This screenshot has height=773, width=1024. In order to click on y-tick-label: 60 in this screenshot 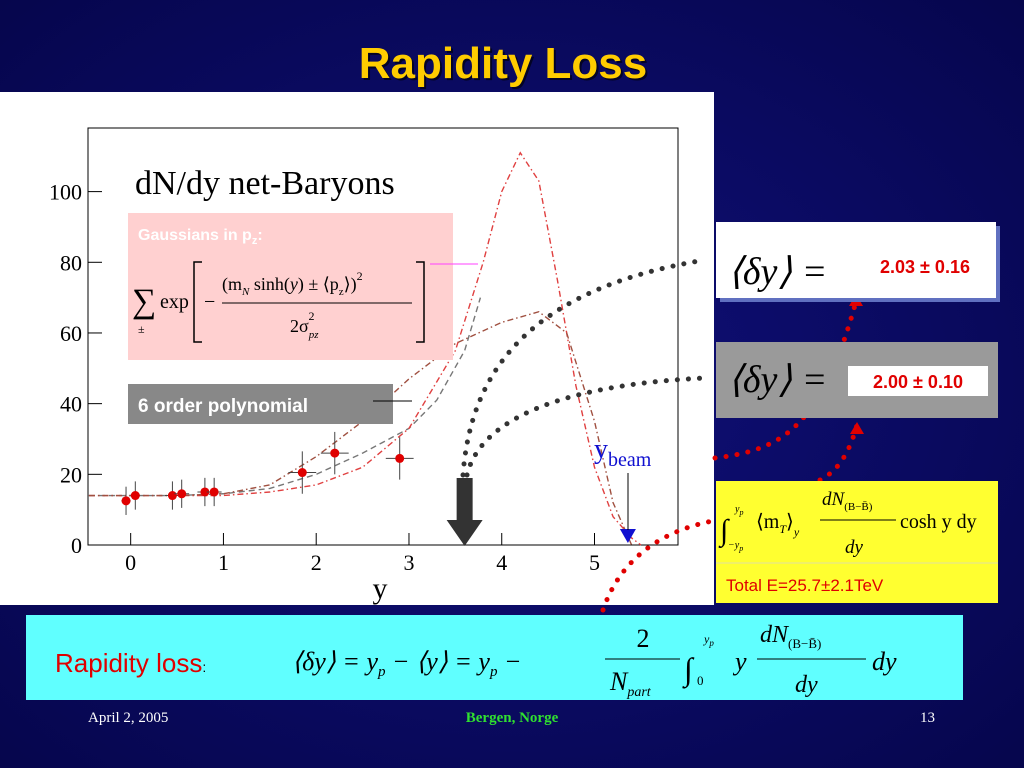, I will do `click(71, 333)`.